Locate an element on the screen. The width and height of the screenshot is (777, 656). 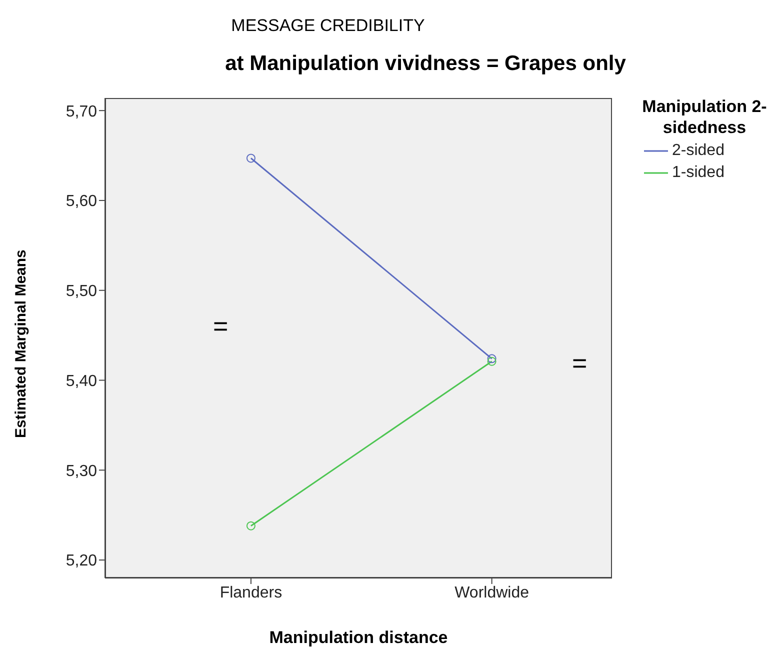
x-axis-title: Manipulation distance is located at coordinates (358, 637).